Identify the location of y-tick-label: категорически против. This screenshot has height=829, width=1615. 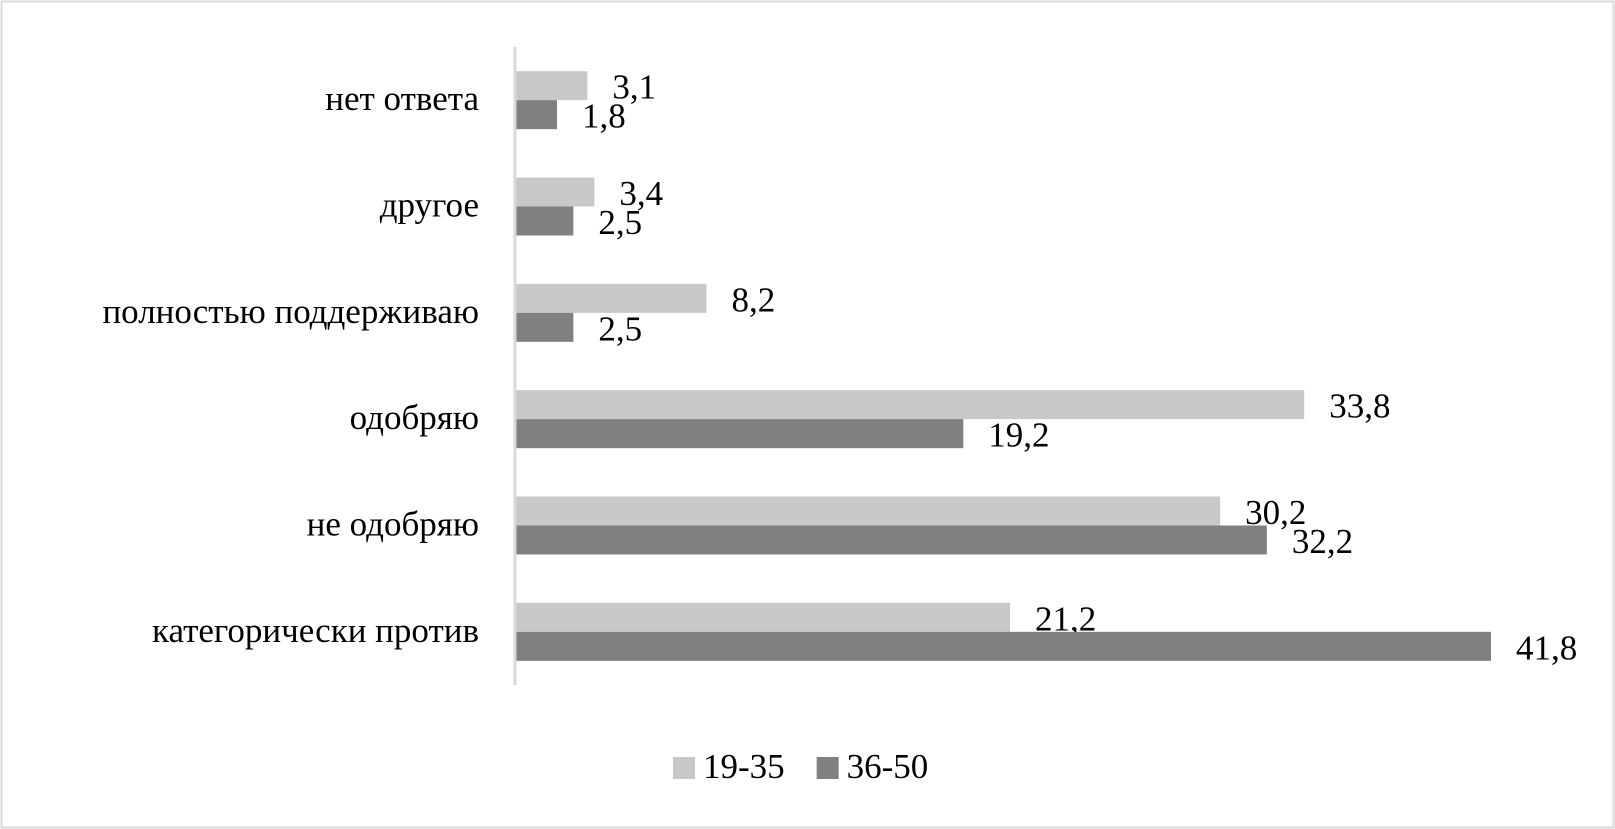
(315, 630).